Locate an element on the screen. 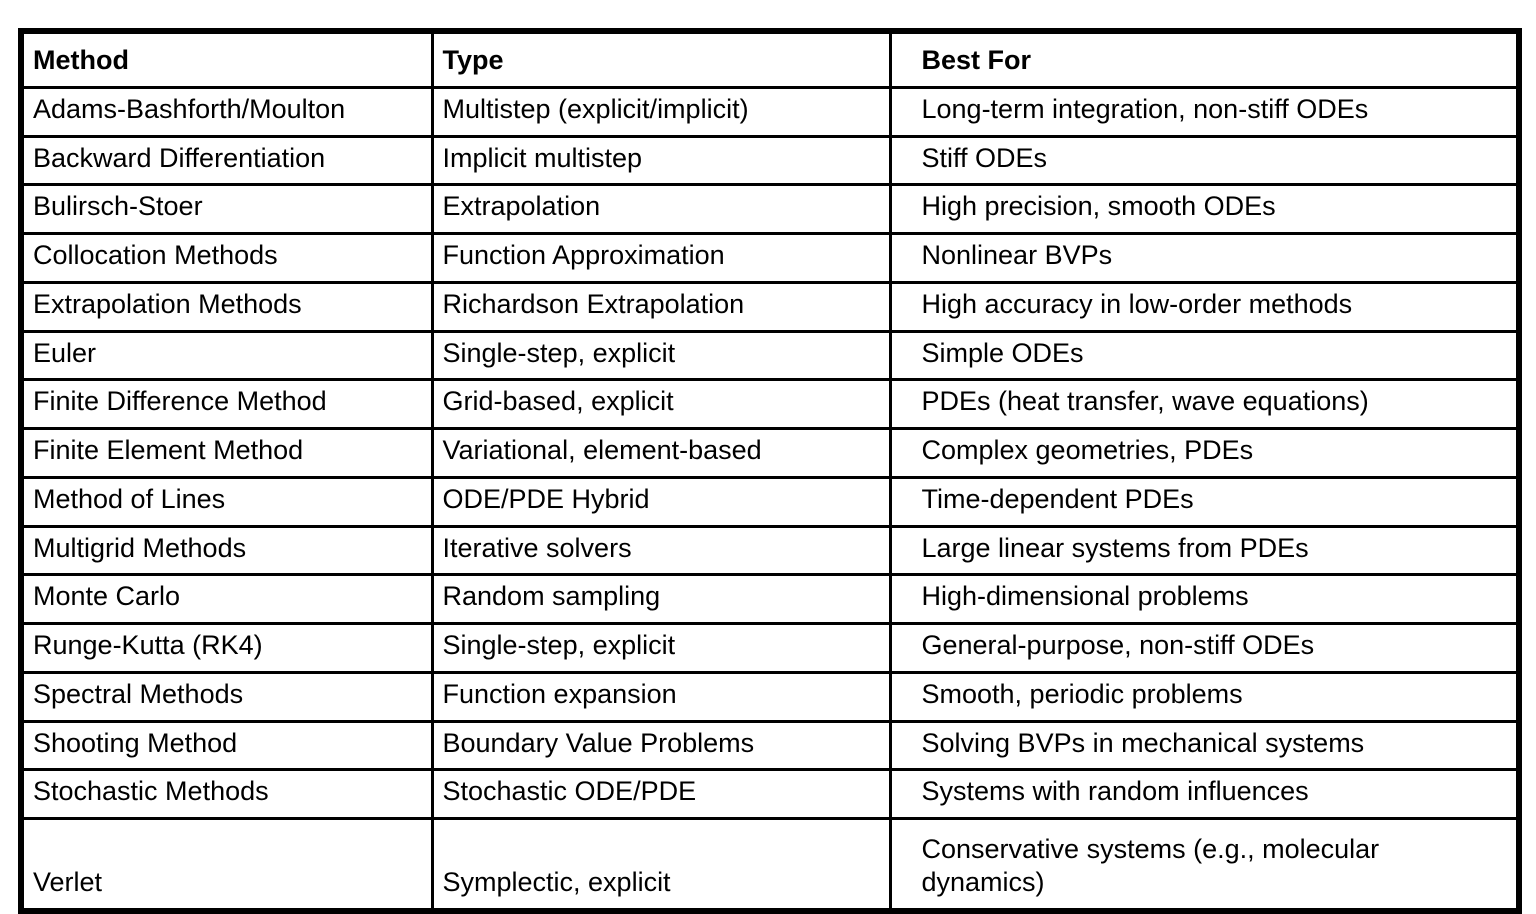 This screenshot has height=914, width=1536. table-cell: High precision, smooth ODEs is located at coordinates (1204, 209).